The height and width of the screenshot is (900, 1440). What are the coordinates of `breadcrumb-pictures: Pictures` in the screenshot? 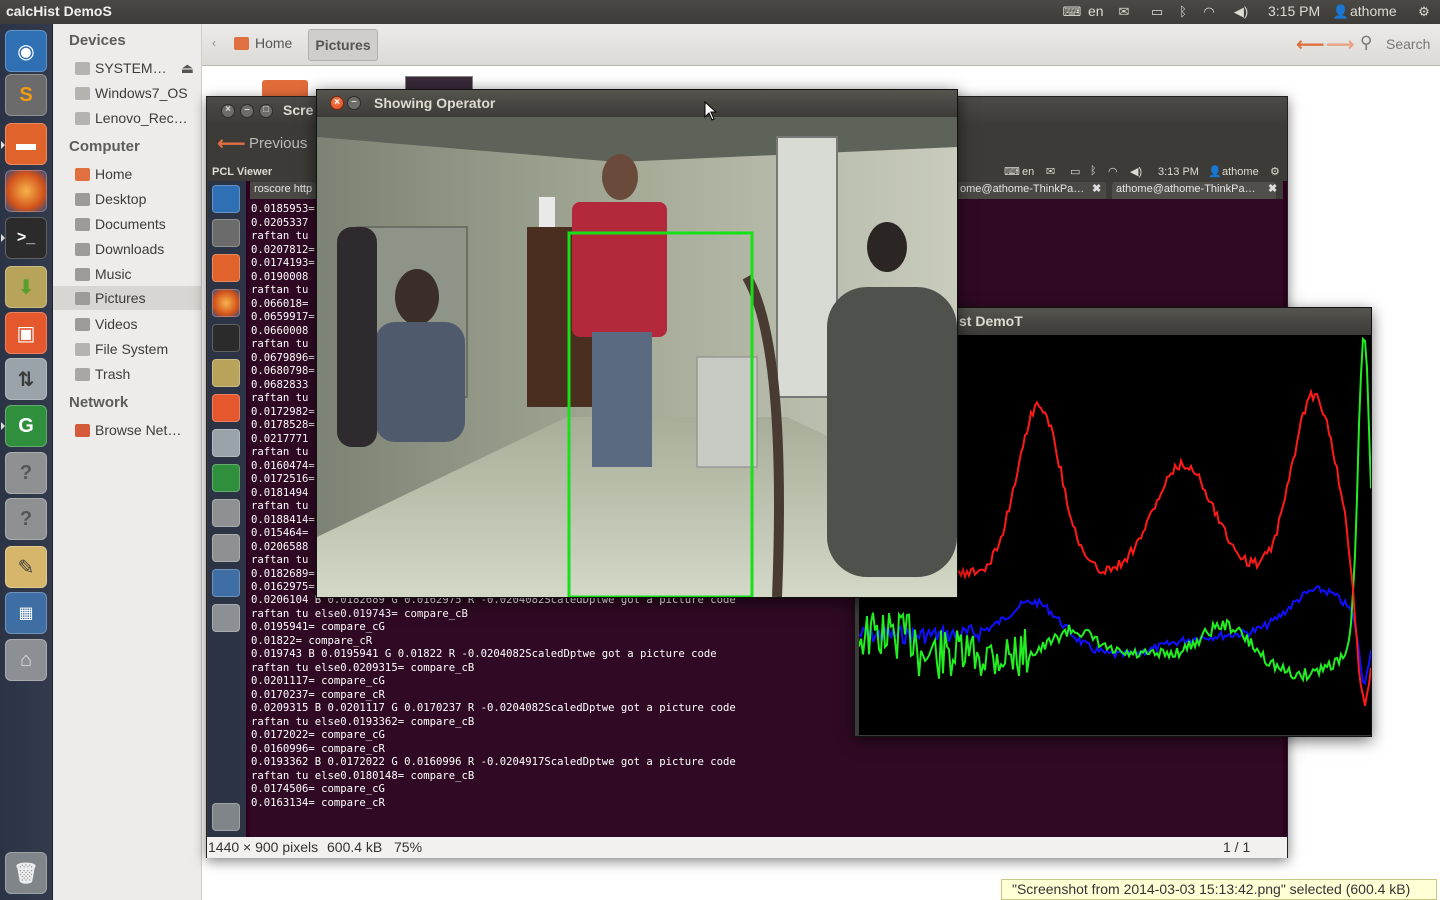 It's located at (343, 45).